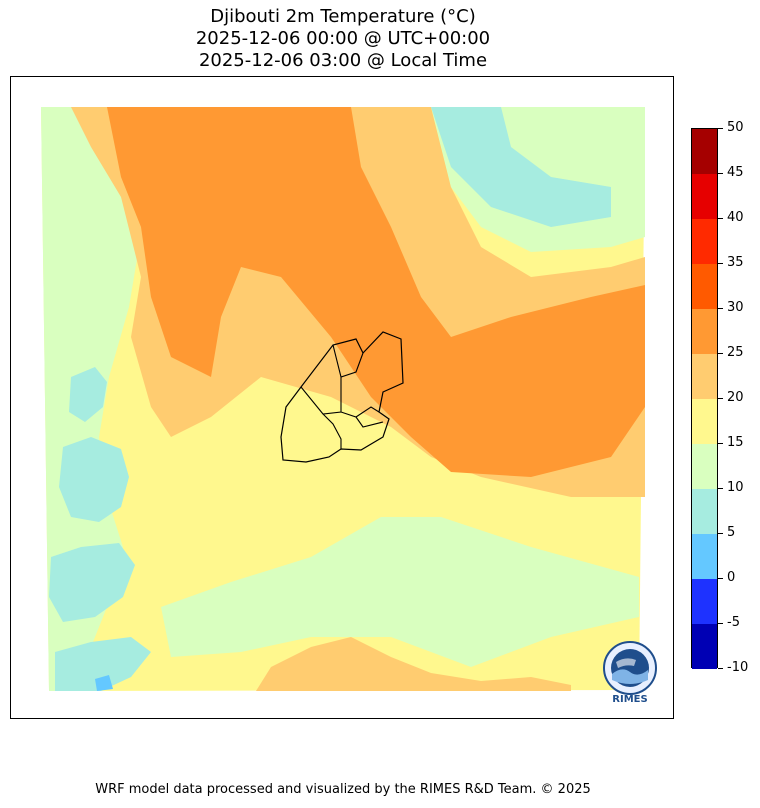 This screenshot has height=808, width=760. What do you see at coordinates (521, 167) in the screenshot?
I see `field-ne-cold` at bounding box center [521, 167].